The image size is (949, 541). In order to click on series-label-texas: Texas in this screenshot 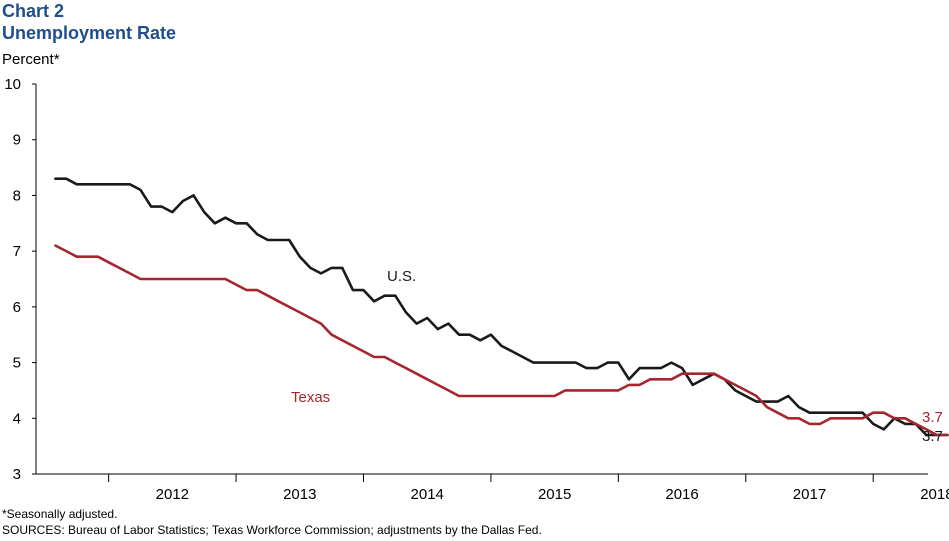, I will do `click(310, 397)`.